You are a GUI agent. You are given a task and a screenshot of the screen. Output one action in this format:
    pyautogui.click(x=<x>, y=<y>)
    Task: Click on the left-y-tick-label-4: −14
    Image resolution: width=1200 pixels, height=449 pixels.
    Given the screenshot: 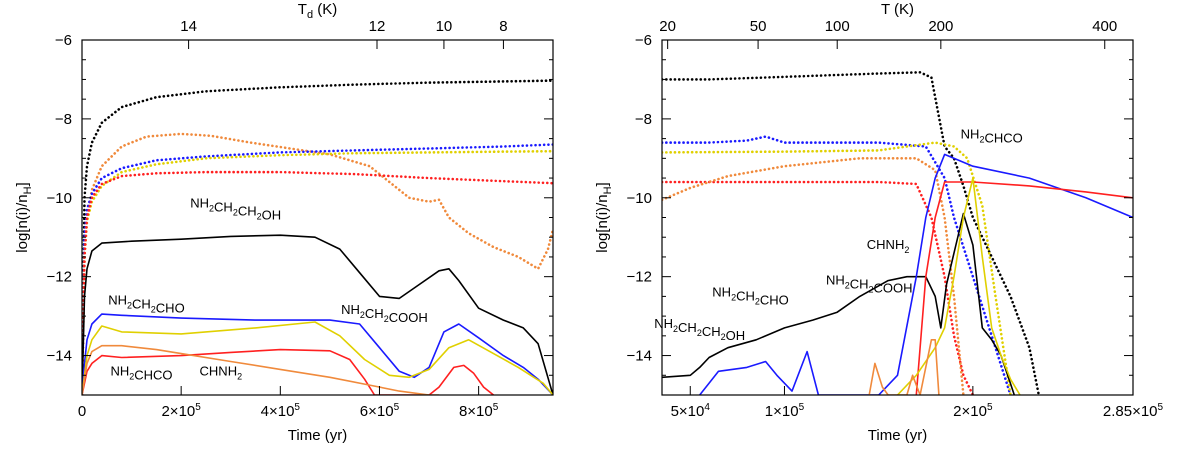 What is the action you would take?
    pyautogui.click(x=59, y=356)
    